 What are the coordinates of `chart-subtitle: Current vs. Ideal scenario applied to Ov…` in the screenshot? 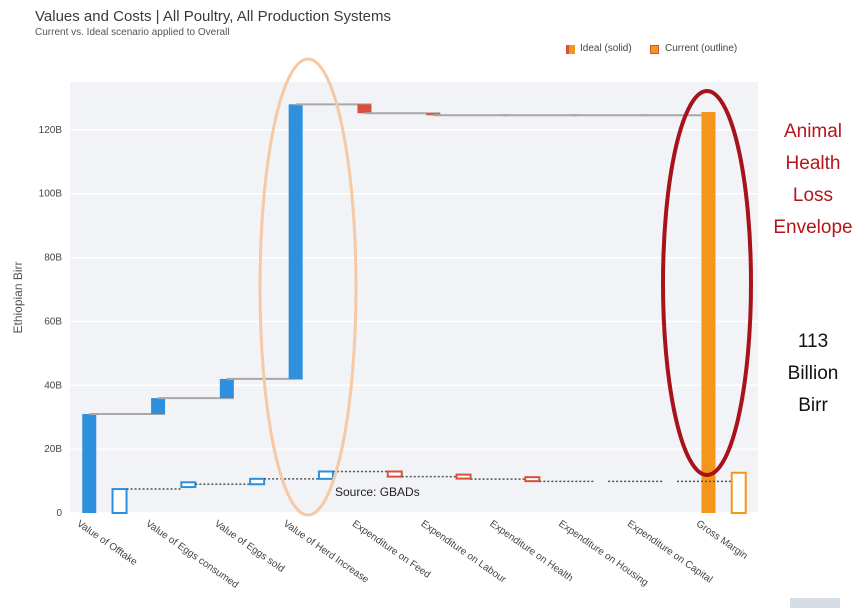 It's located at (132, 32).